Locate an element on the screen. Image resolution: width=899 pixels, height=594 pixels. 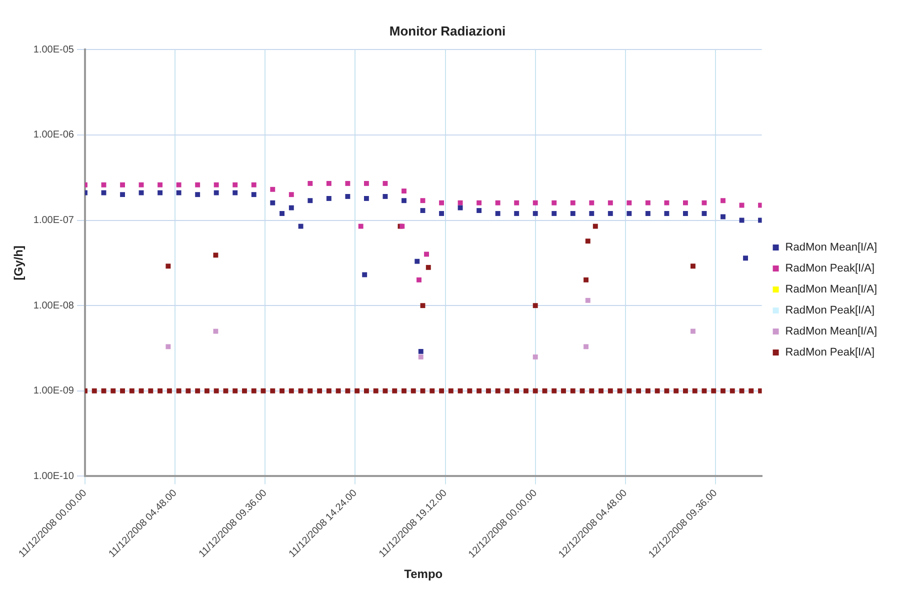
chart-title: Monitor Radiazioni is located at coordinates (447, 30).